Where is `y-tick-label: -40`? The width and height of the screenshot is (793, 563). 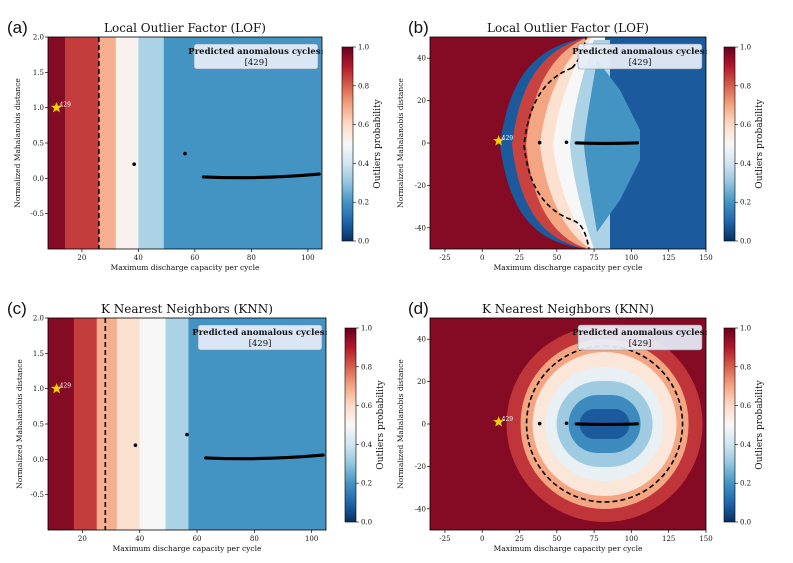 y-tick-label: -40 is located at coordinates (420, 509).